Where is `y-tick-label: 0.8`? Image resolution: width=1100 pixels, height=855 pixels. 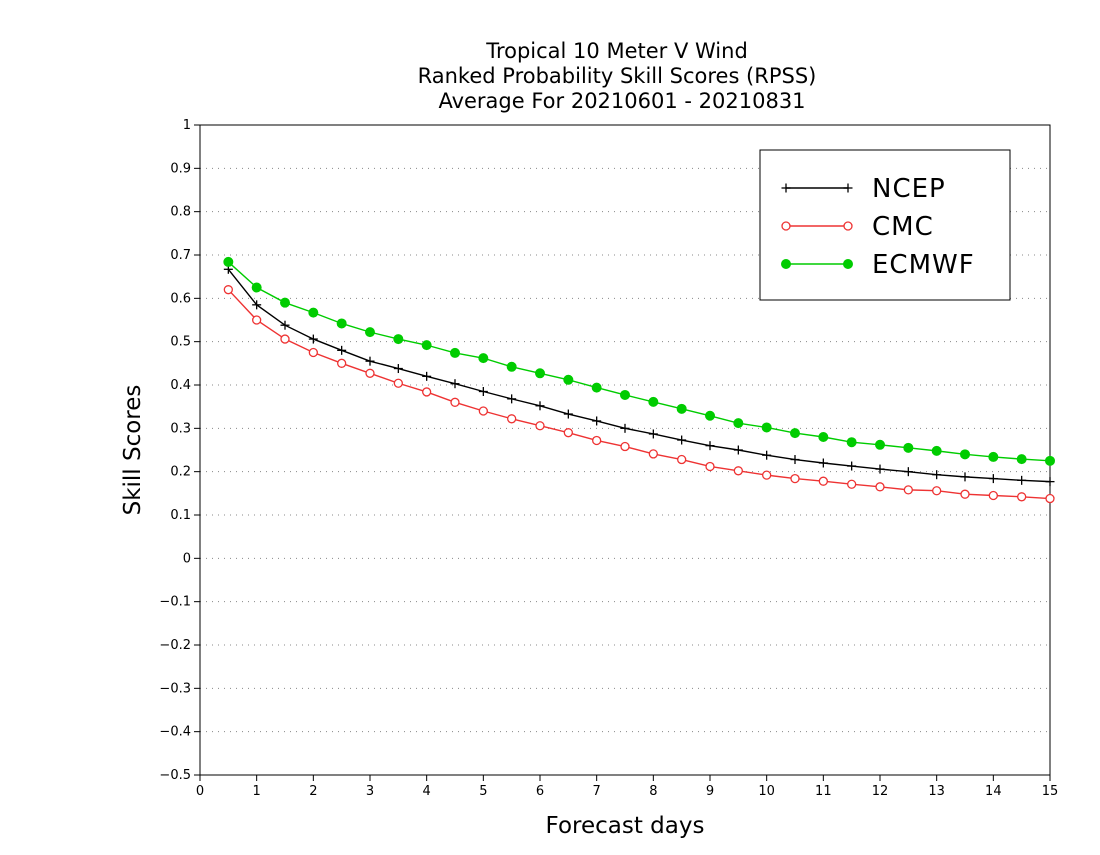
y-tick-label: 0.8 is located at coordinates (180, 212).